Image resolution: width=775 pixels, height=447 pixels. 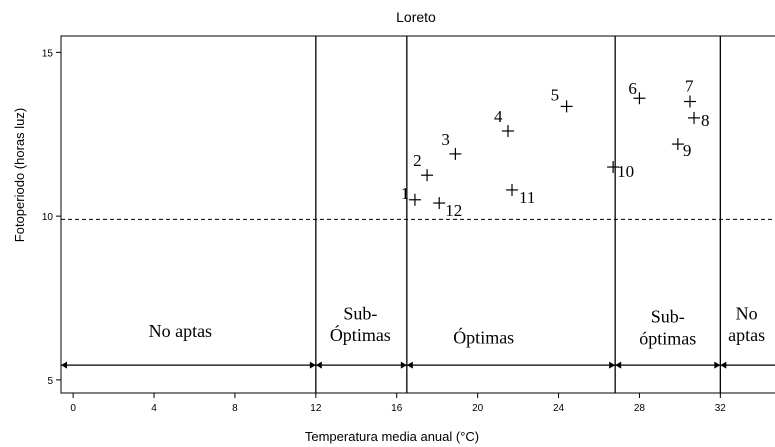 What do you see at coordinates (699, 120) in the screenshot?
I see `data-point: 8` at bounding box center [699, 120].